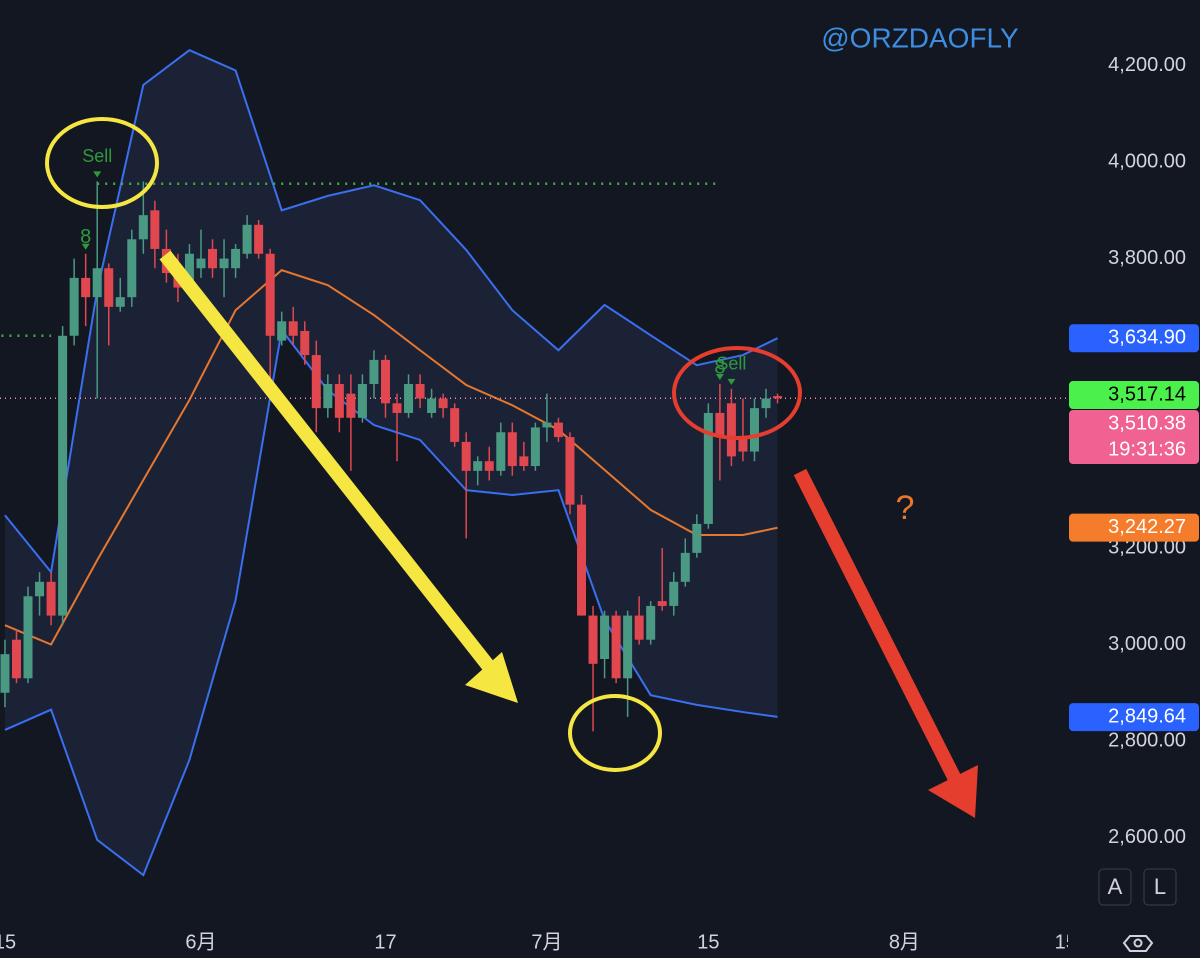  What do you see at coordinates (1134, 479) in the screenshot?
I see `axis-panel` at bounding box center [1134, 479].